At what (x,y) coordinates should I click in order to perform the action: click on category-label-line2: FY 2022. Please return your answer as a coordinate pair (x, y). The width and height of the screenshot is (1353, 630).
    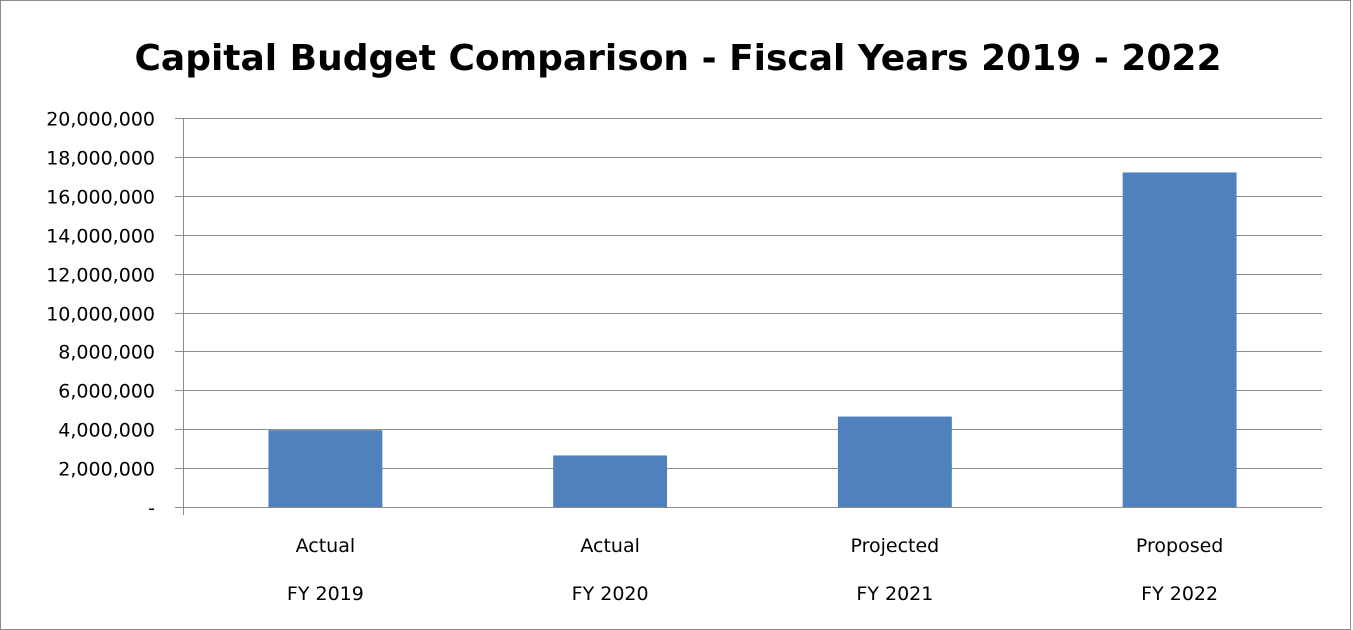
    Looking at the image, I should click on (1179, 594).